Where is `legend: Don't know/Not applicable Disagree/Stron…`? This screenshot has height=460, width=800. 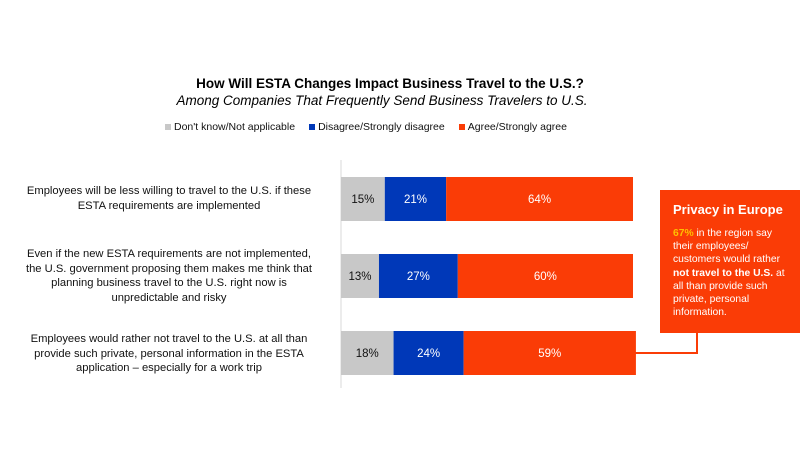
legend: Don't know/Not applicable Disagree/Stron… is located at coordinates (366, 127).